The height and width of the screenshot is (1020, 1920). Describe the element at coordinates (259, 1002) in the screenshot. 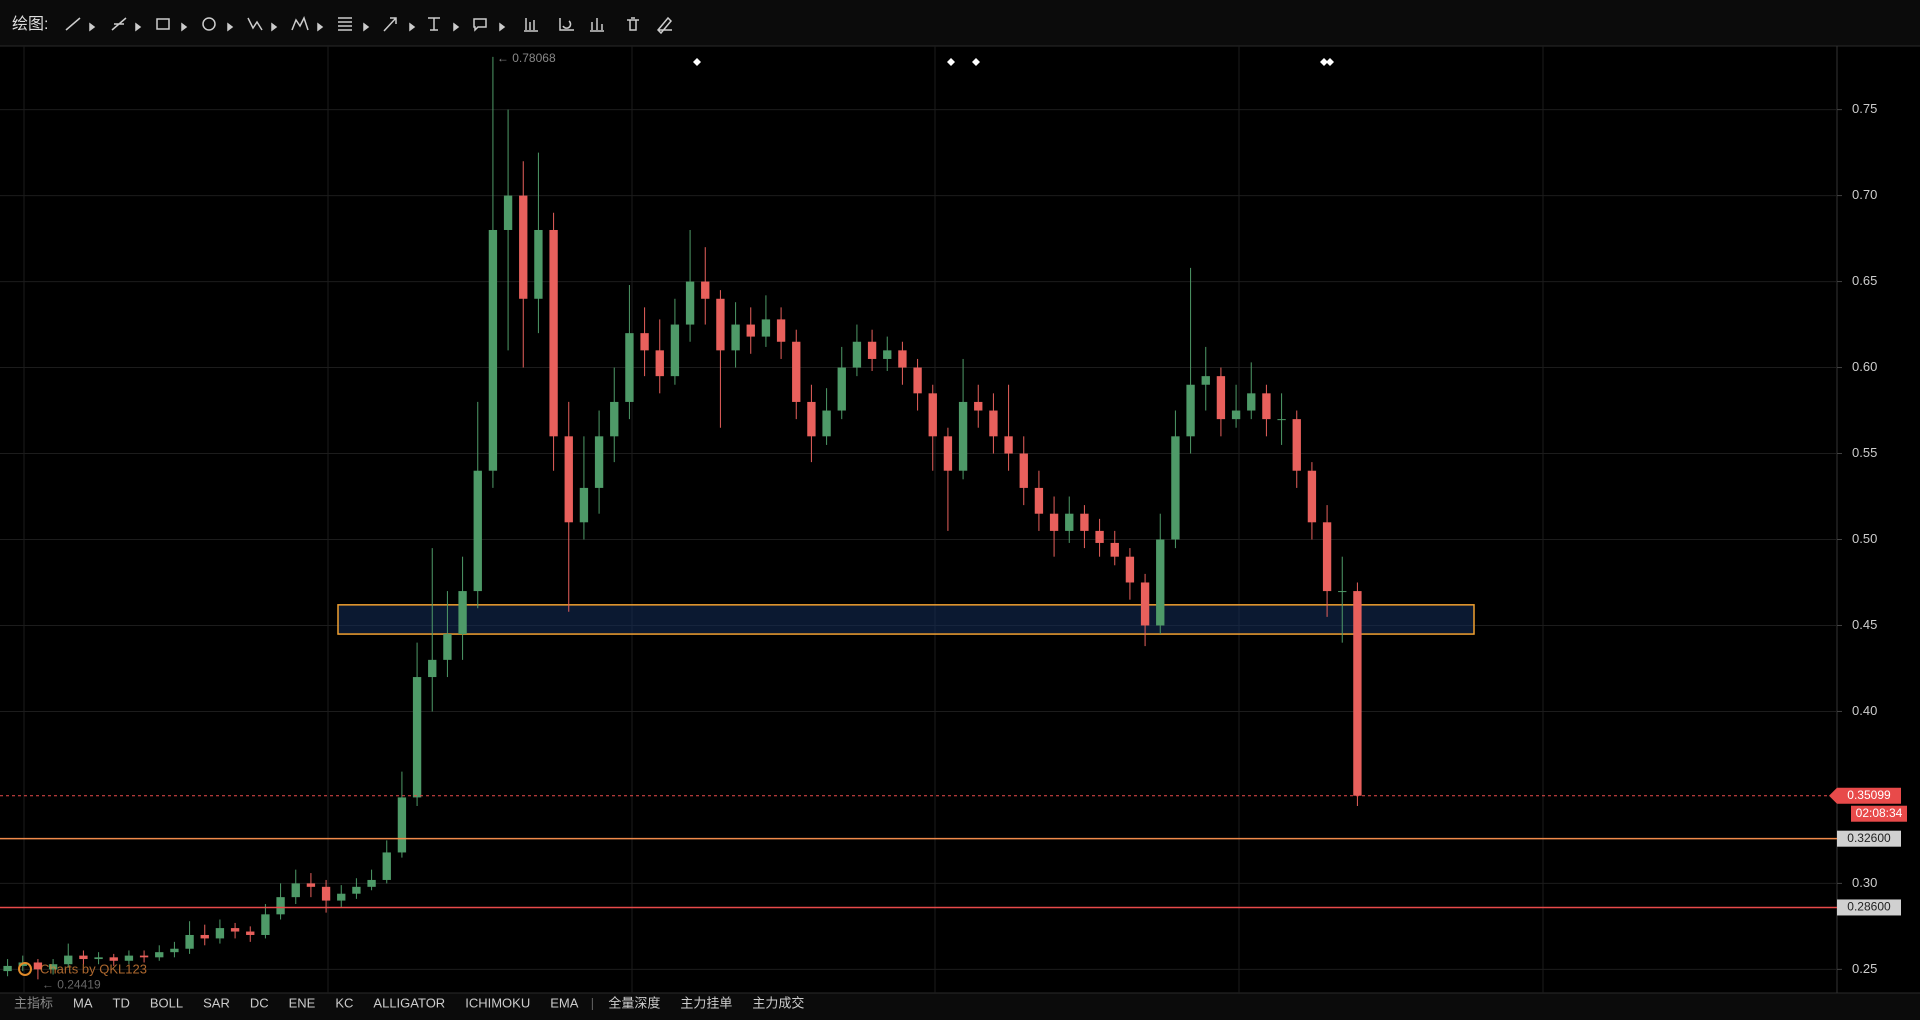

I see `indicator-tab: DC` at that location.